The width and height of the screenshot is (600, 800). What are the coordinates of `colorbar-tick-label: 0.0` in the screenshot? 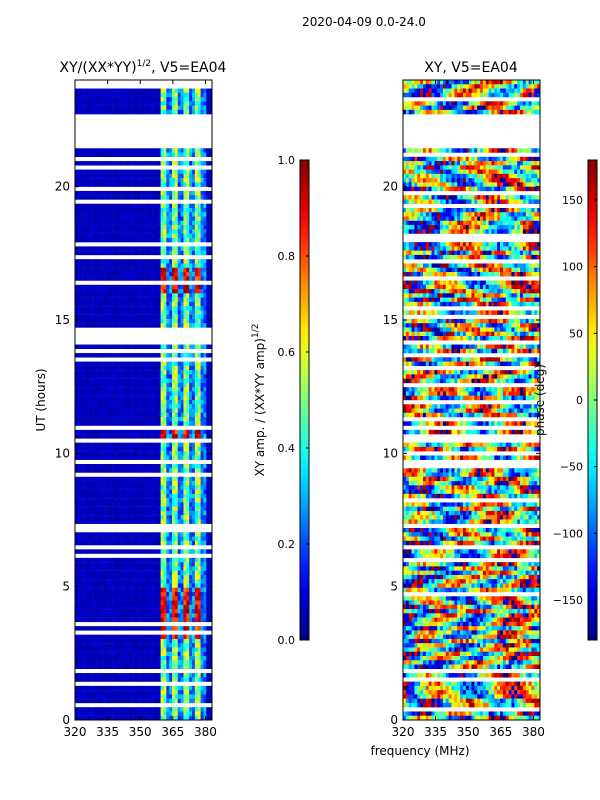 It's located at (287, 640).